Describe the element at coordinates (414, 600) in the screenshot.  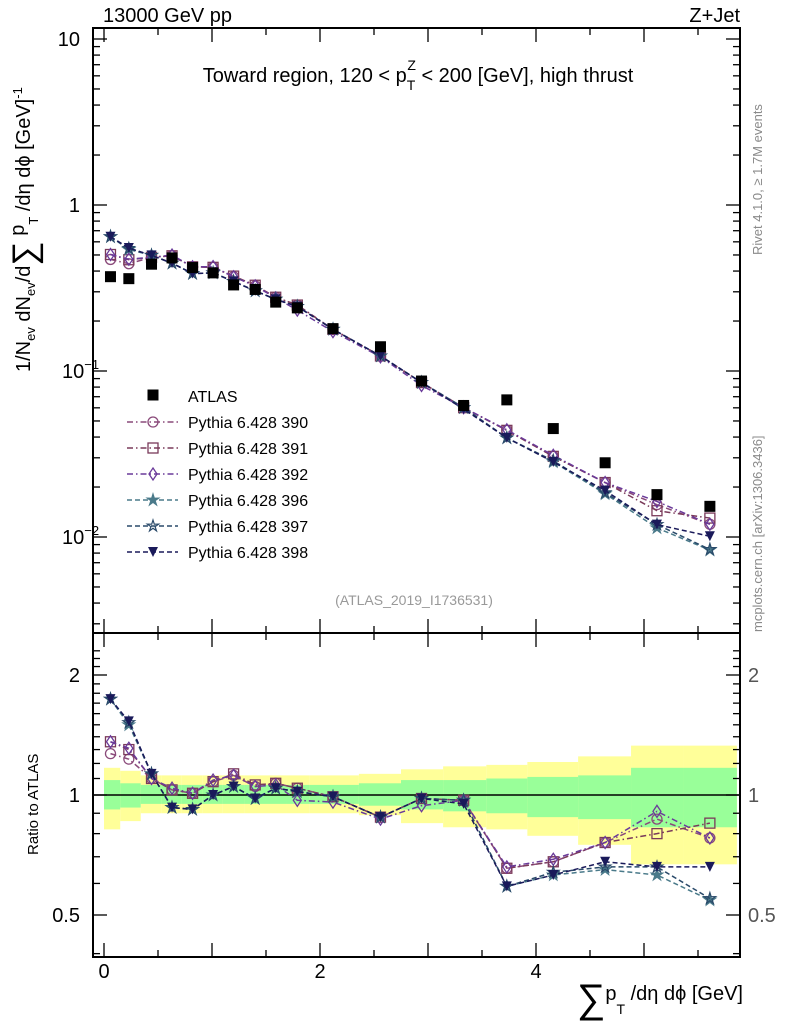
I see `analysis-watermark: (ATLAS_2019_I1736531)` at that location.